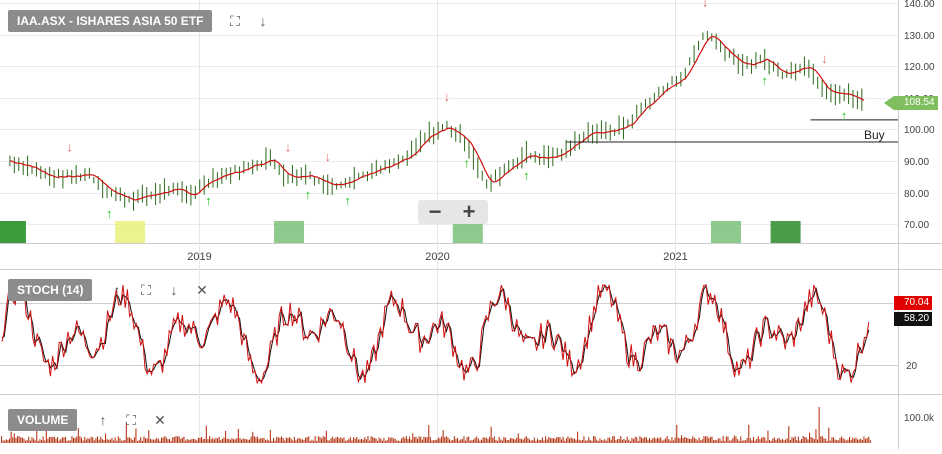 This screenshot has height=454, width=942. What do you see at coordinates (131, 420) in the screenshot?
I see `volume-expand-icon: ⛶` at bounding box center [131, 420].